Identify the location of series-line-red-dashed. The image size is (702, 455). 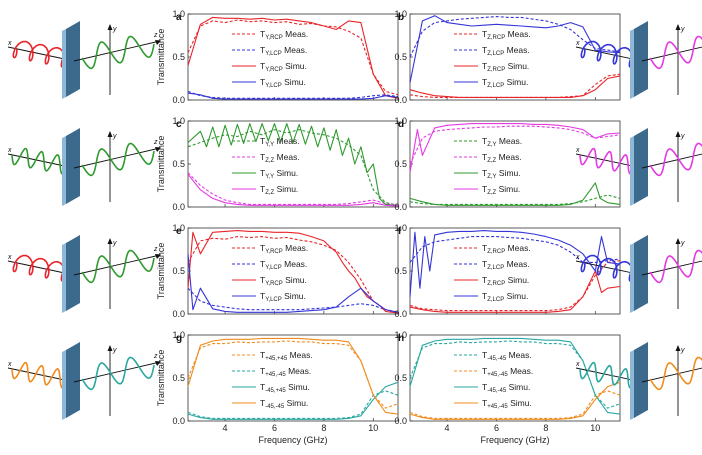
(293, 57).